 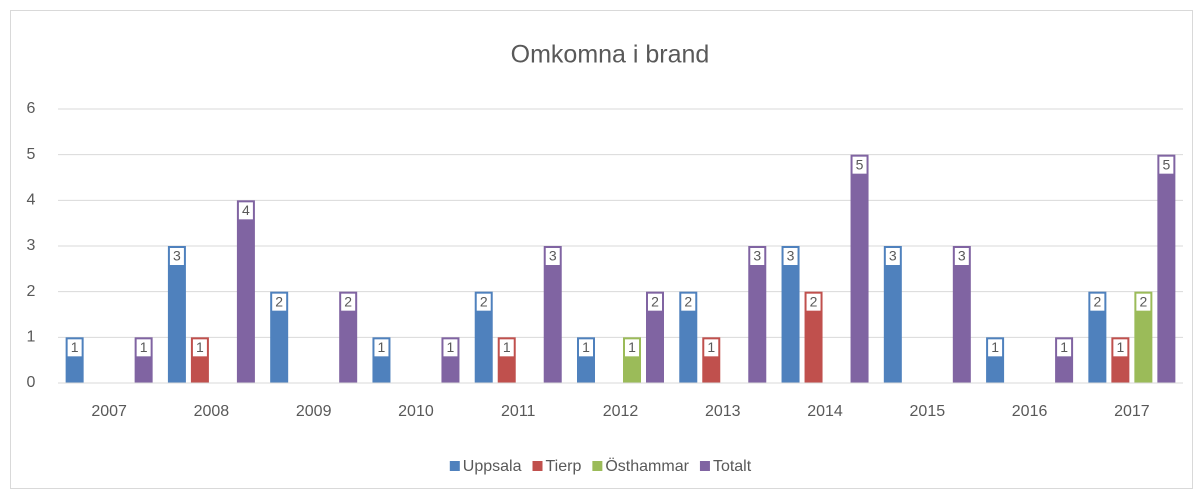 What do you see at coordinates (31, 245) in the screenshot?
I see `y-tick-label: 3` at bounding box center [31, 245].